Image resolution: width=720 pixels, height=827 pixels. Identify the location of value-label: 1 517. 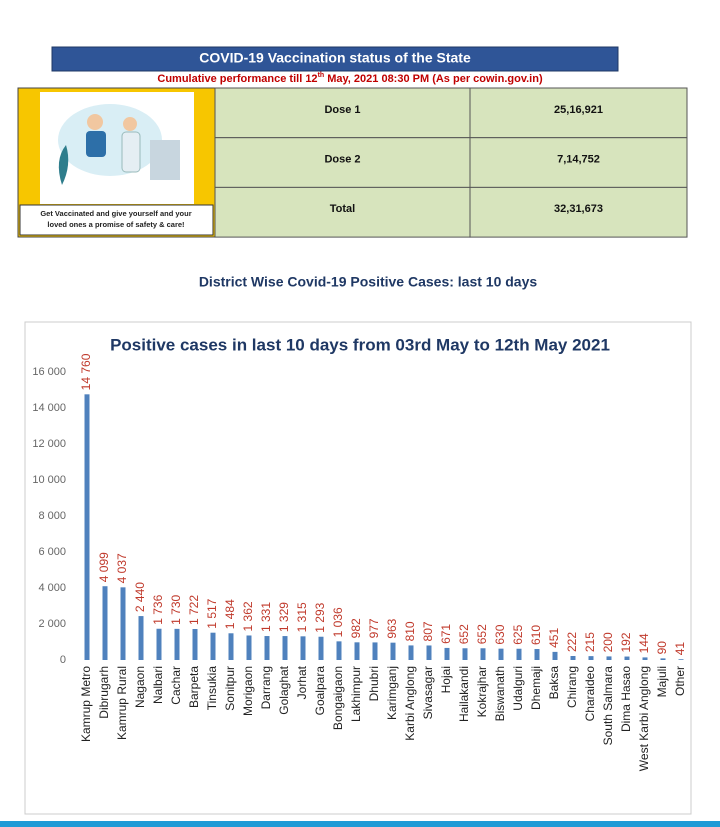
(212, 613).